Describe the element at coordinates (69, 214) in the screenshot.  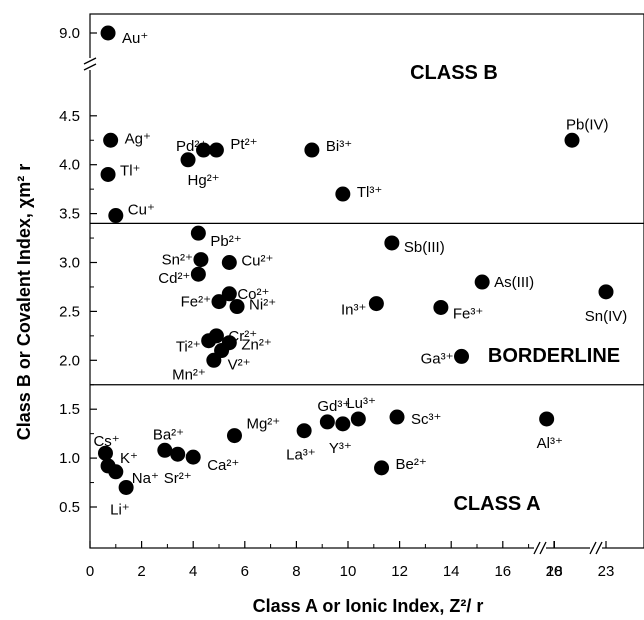
I see `y-tick-label: 3.5` at that location.